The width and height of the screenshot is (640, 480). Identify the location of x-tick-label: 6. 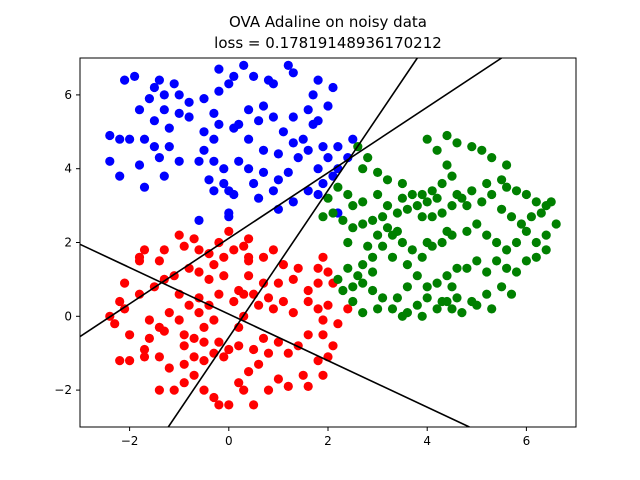
(527, 441).